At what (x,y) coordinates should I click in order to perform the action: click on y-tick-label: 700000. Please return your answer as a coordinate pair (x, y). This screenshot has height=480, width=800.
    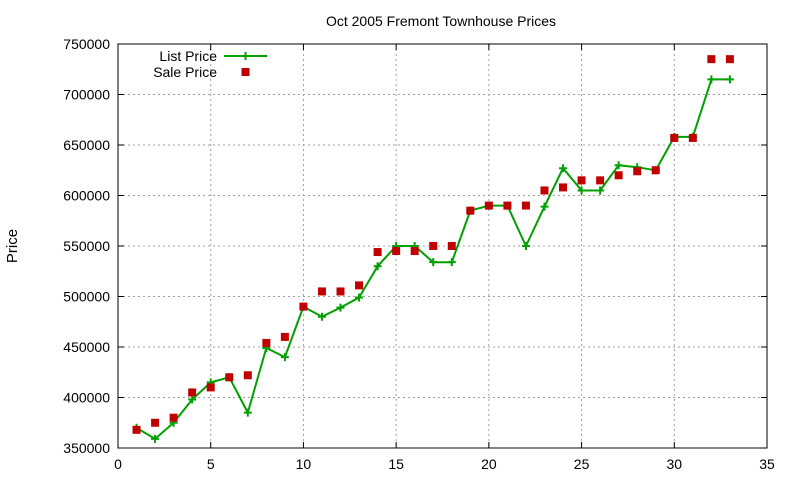
    Looking at the image, I should click on (86, 95).